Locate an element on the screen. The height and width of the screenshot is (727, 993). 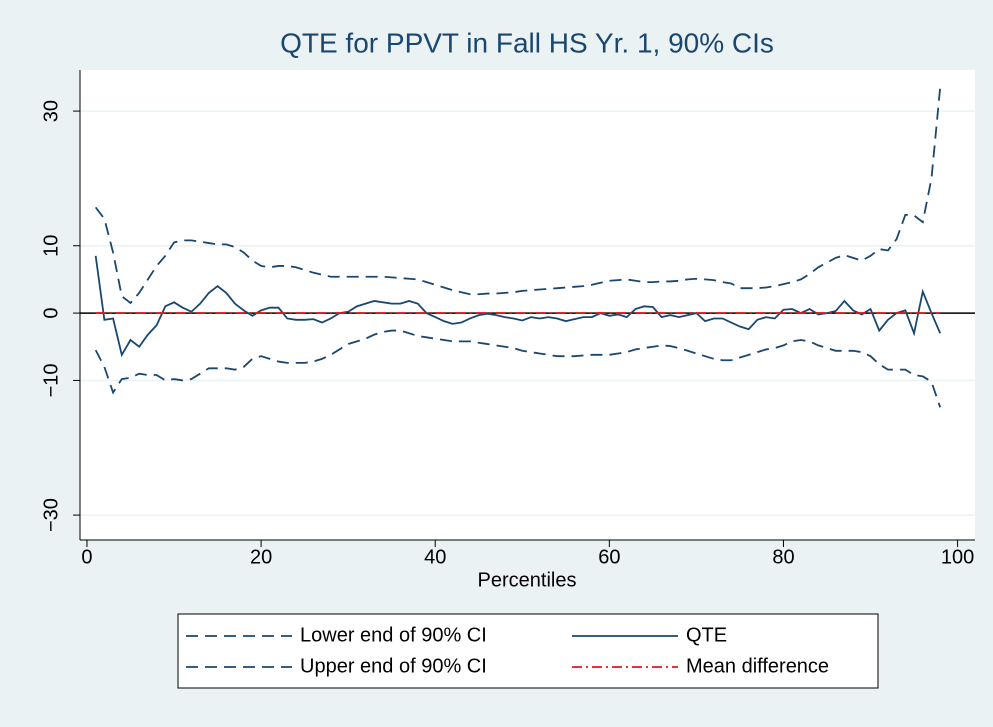
y-tick-label: −10 is located at coordinates (51, 380).